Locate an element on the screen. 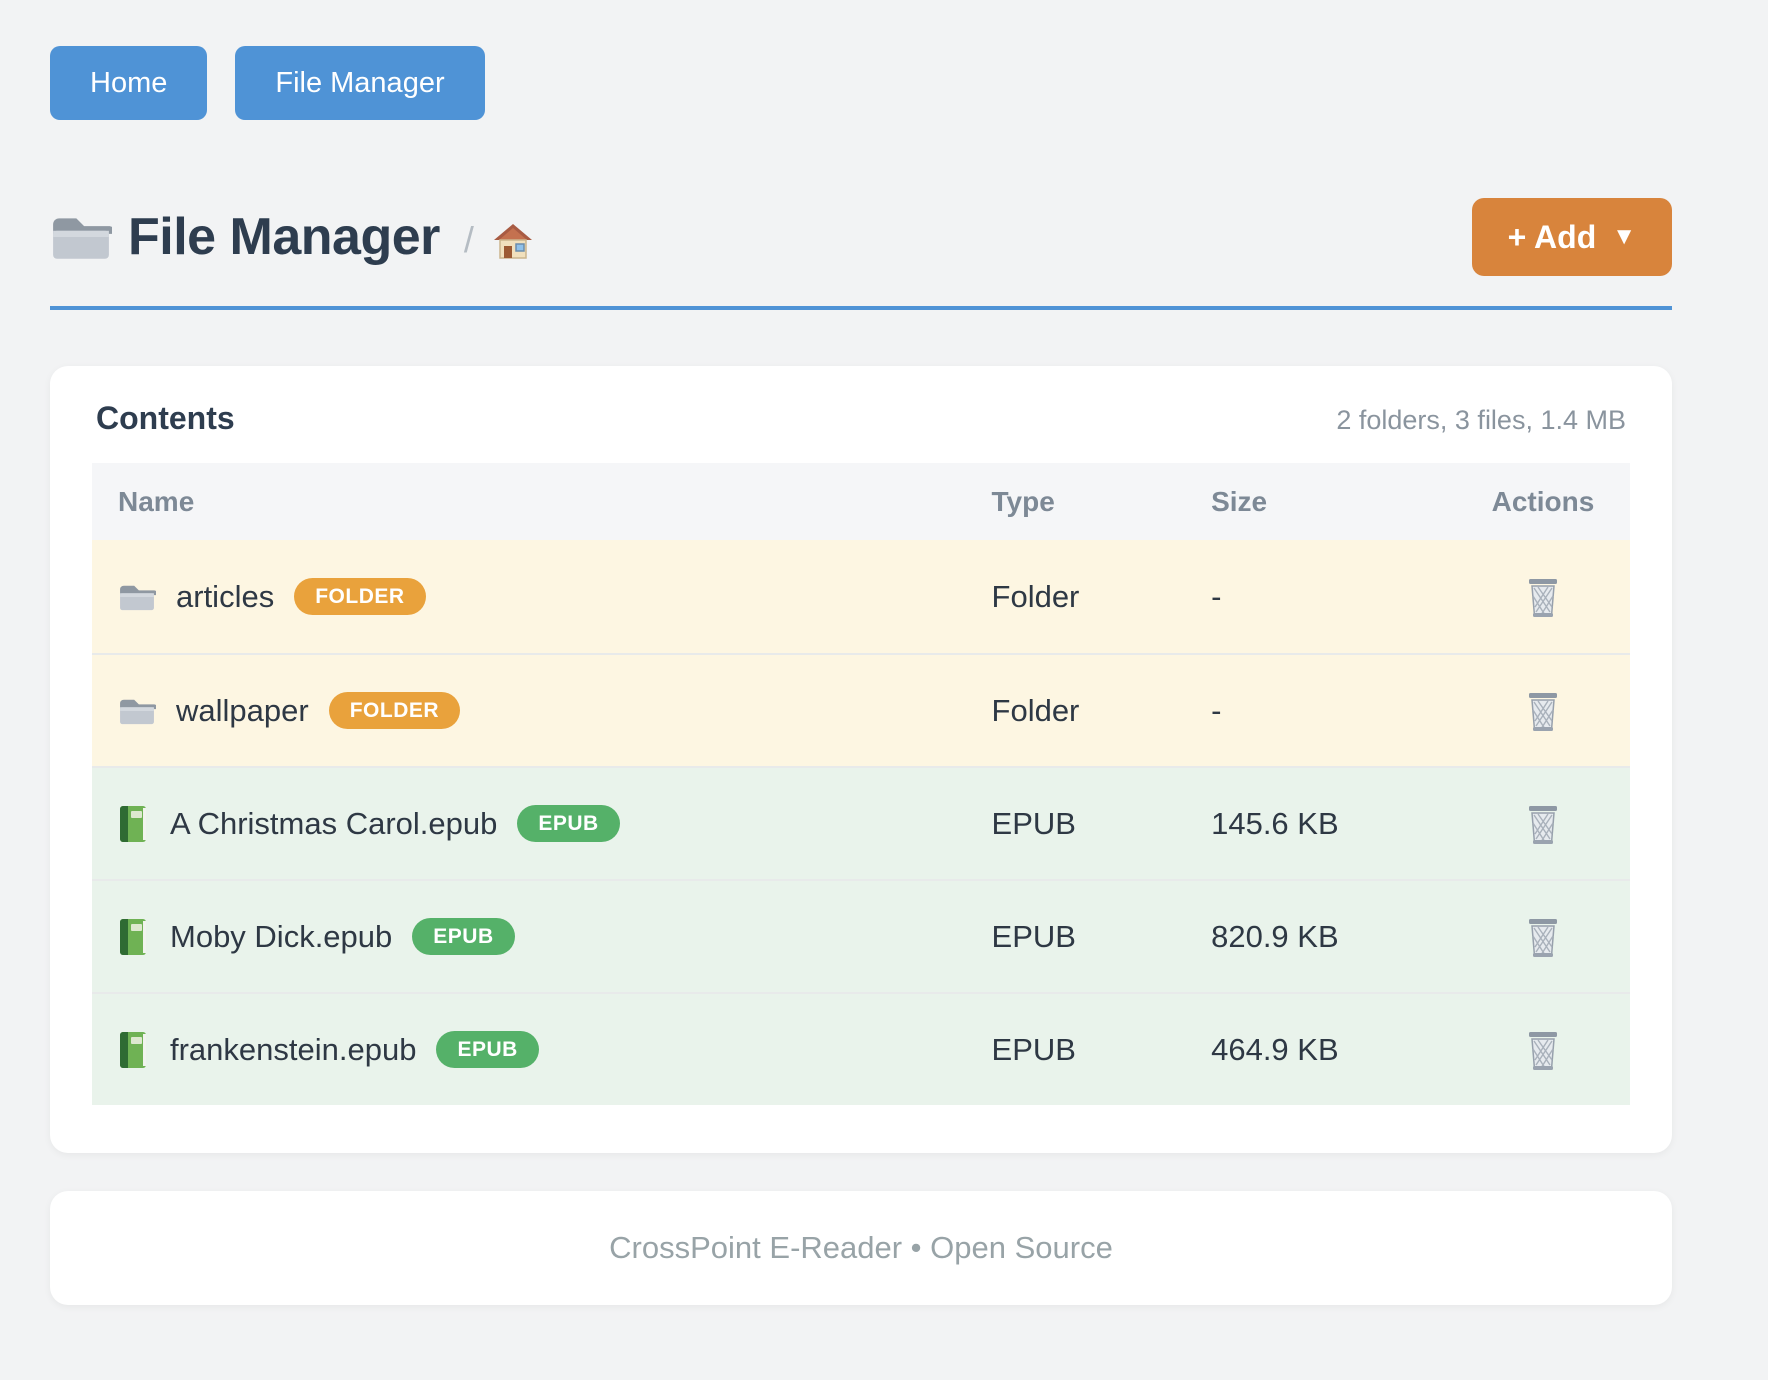 The width and height of the screenshot is (1768, 1380). add-button: + Add ▼ is located at coordinates (1571, 237).